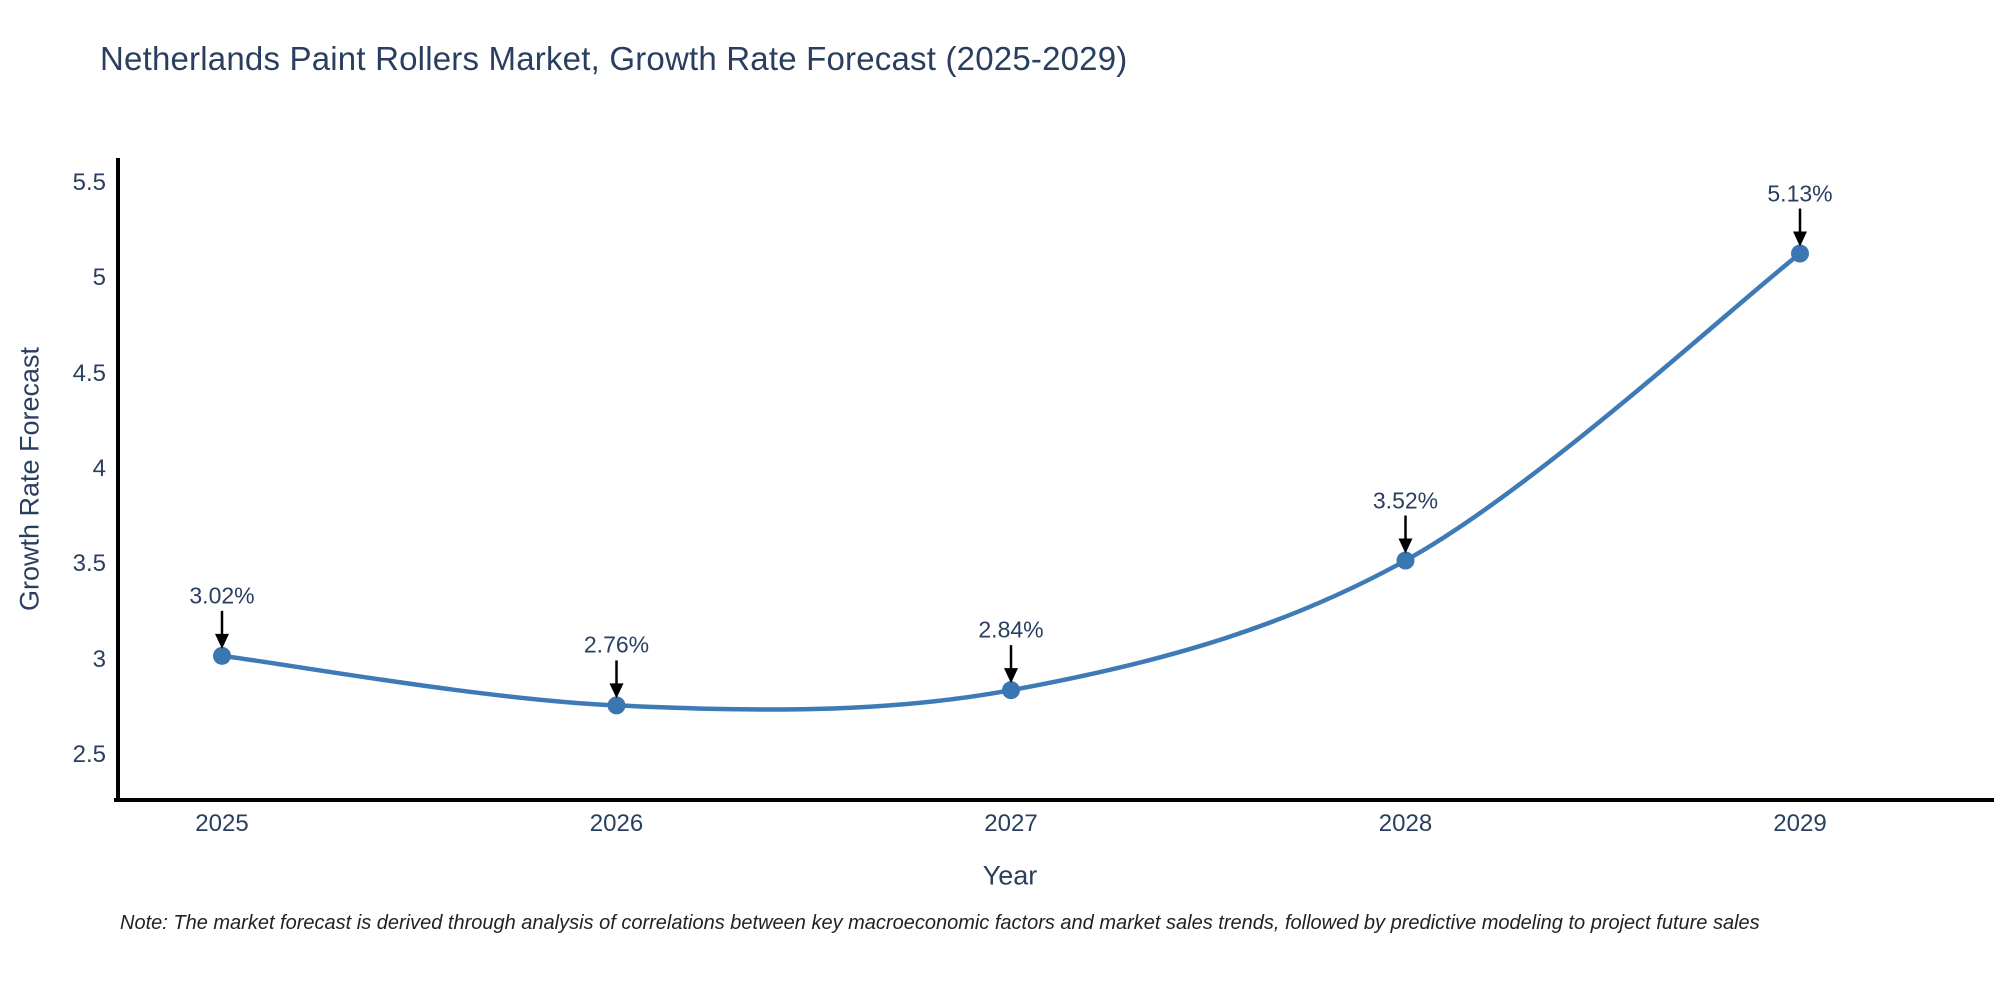  Describe the element at coordinates (89, 754) in the screenshot. I see `y-tick-label: 2.5` at that location.